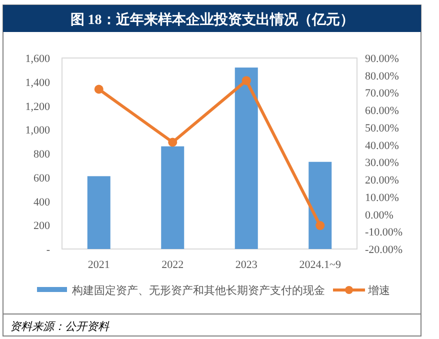 Image resolution: width=439 pixels, height=339 pixels. I want to click on y-tick-label: 800, so click(42, 154).